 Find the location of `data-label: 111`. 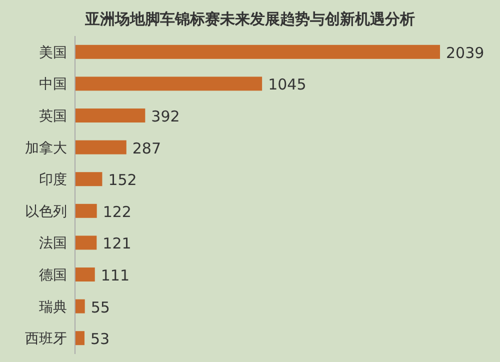

data-label: 111 is located at coordinates (115, 275).